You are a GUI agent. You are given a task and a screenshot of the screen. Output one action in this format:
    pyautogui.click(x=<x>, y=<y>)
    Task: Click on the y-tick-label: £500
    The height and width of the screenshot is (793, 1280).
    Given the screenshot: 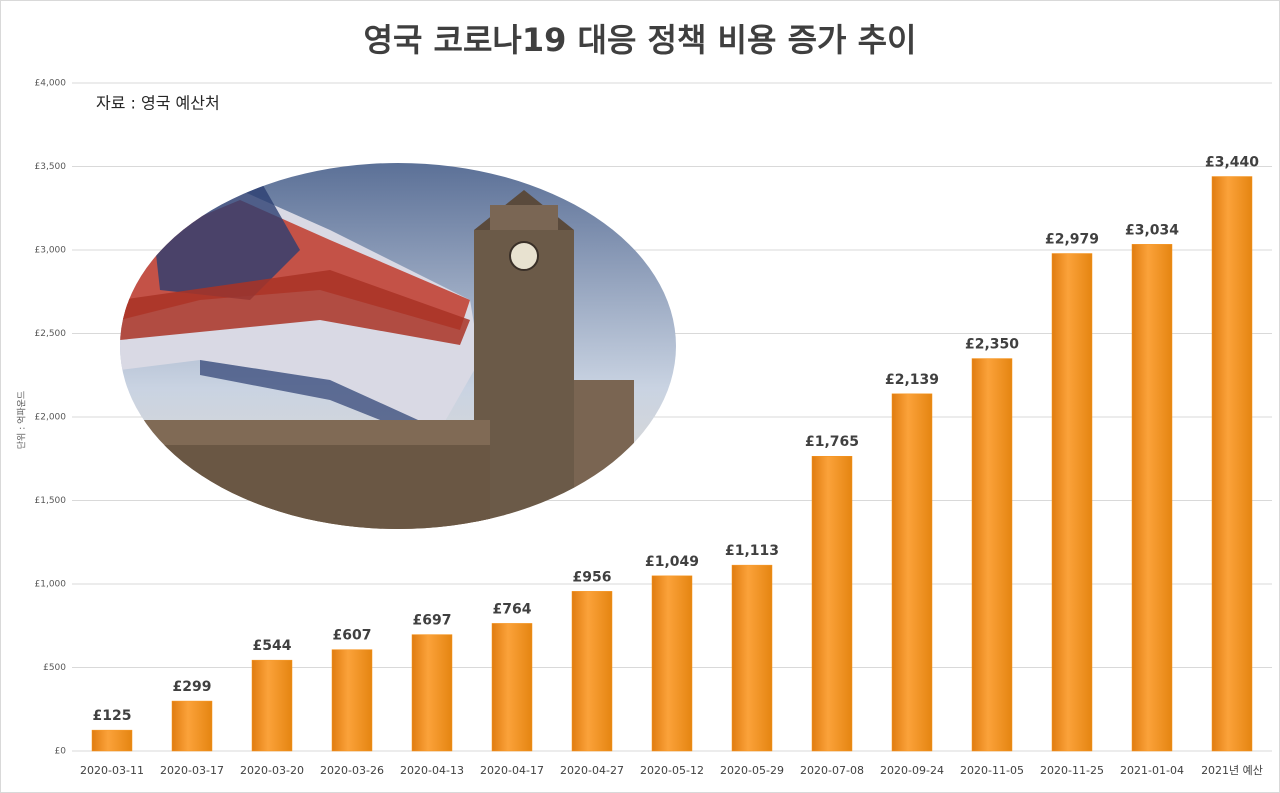 What is the action you would take?
    pyautogui.click(x=54, y=668)
    